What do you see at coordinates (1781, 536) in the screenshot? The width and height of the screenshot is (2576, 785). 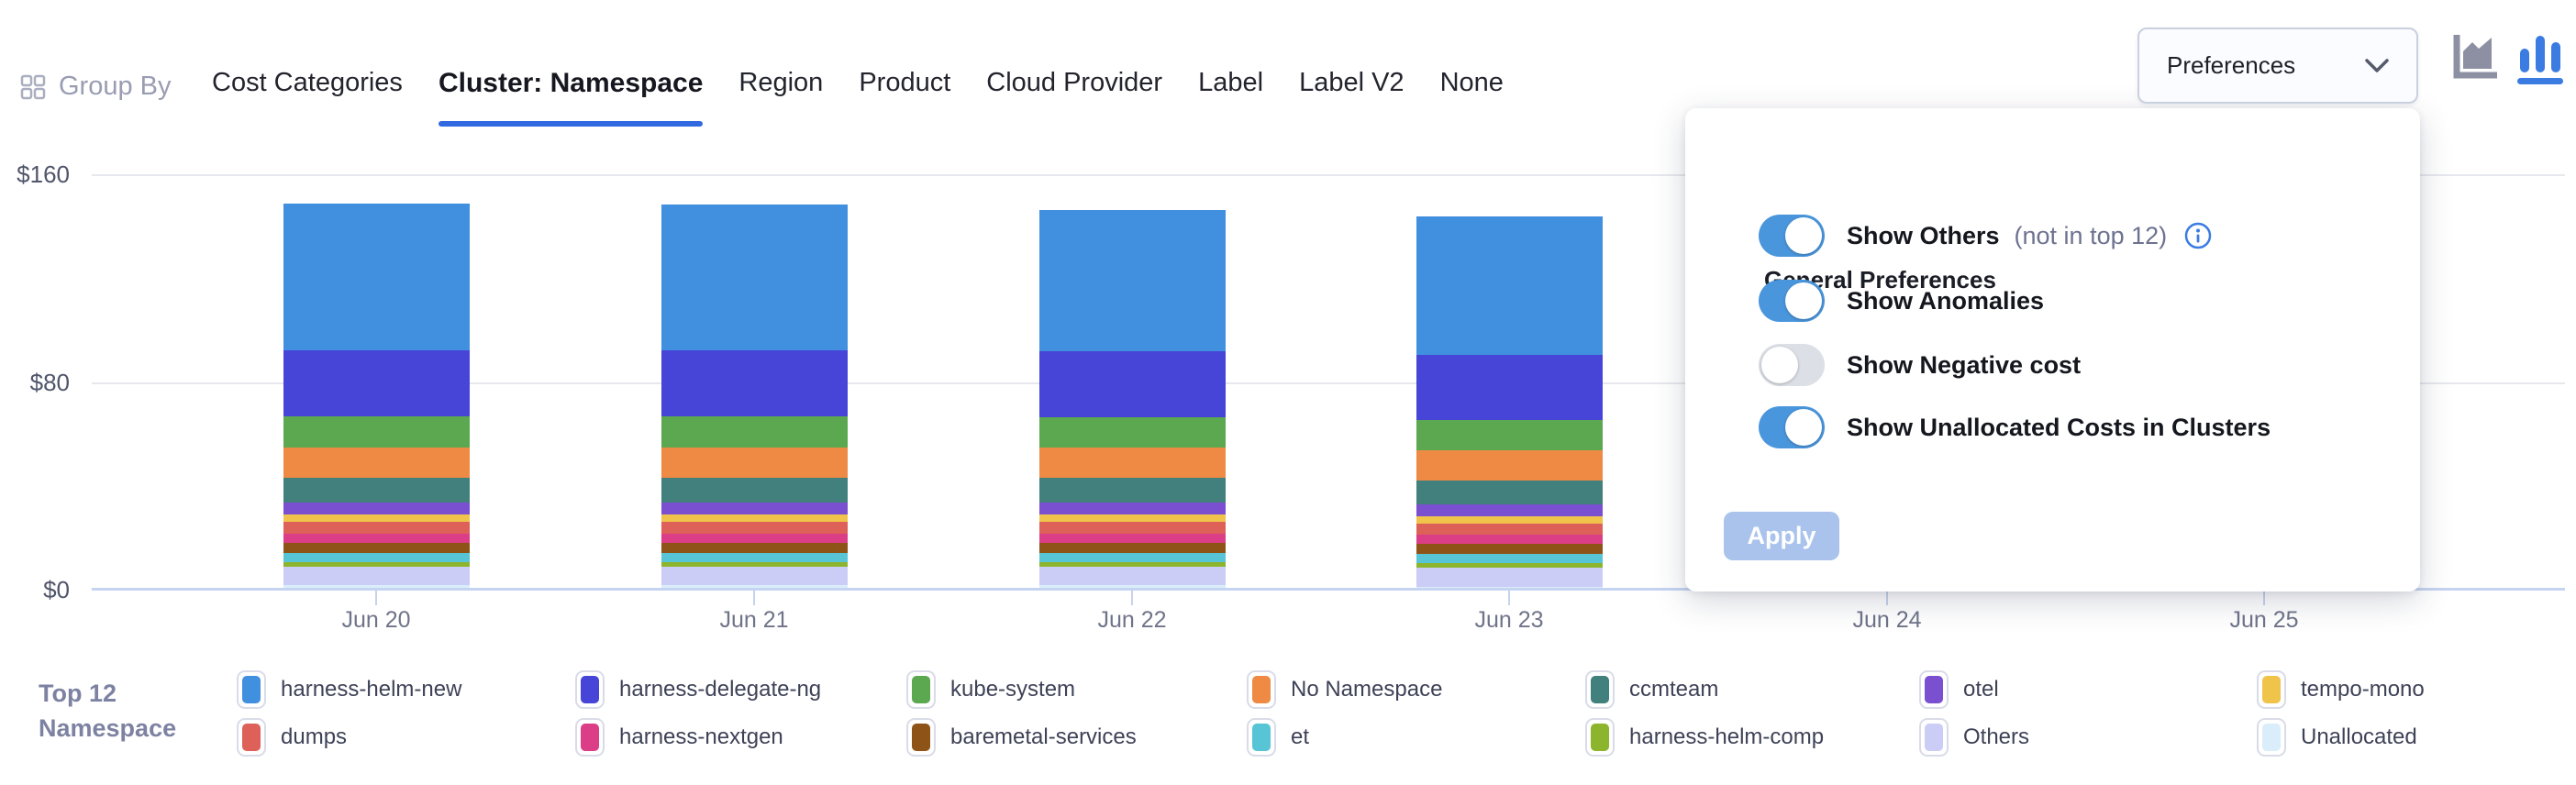 I see `apply-button: Apply` at bounding box center [1781, 536].